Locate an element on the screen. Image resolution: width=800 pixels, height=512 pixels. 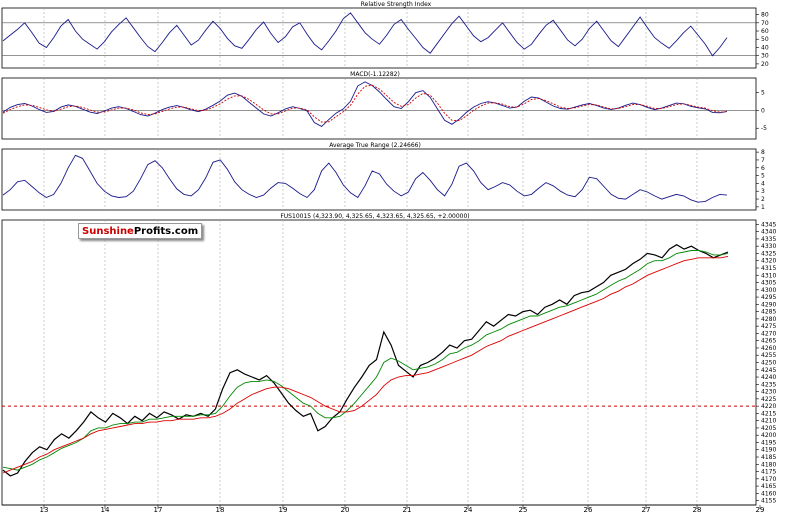
price-ytick-label-17: 4240 is located at coordinates (768, 377).